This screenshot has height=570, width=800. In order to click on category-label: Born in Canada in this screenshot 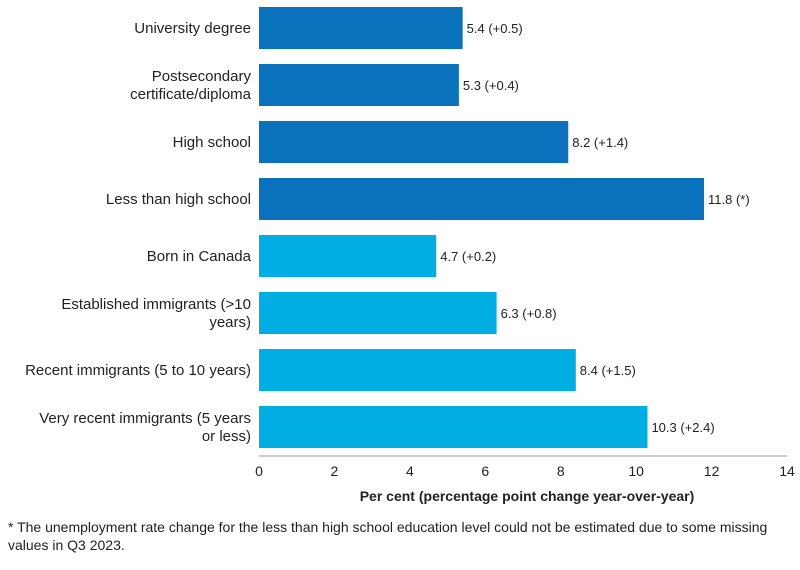, I will do `click(199, 256)`.